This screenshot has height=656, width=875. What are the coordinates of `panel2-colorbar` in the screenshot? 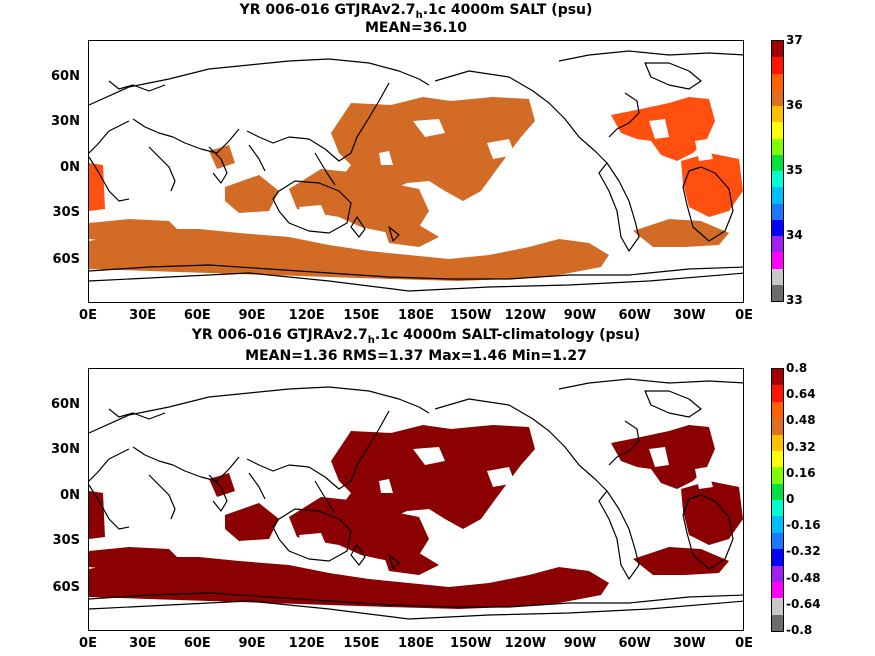 It's located at (777, 500).